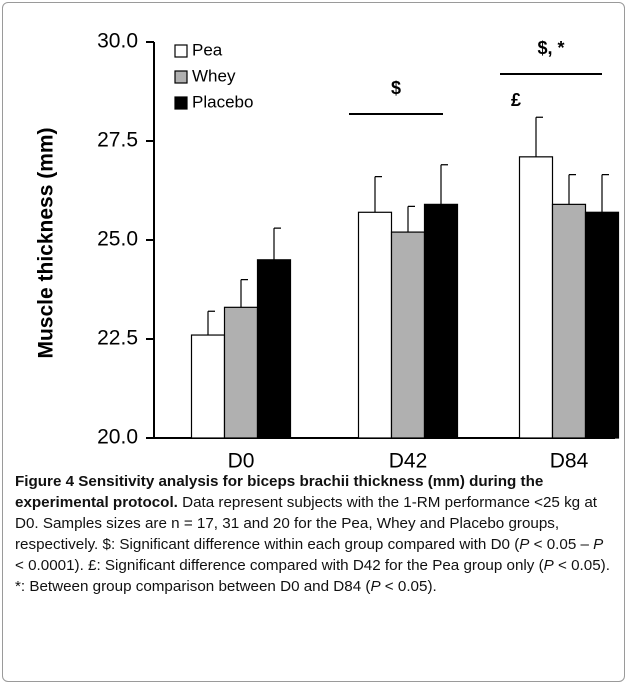  I want to click on annotation: $, *, so click(550, 48).